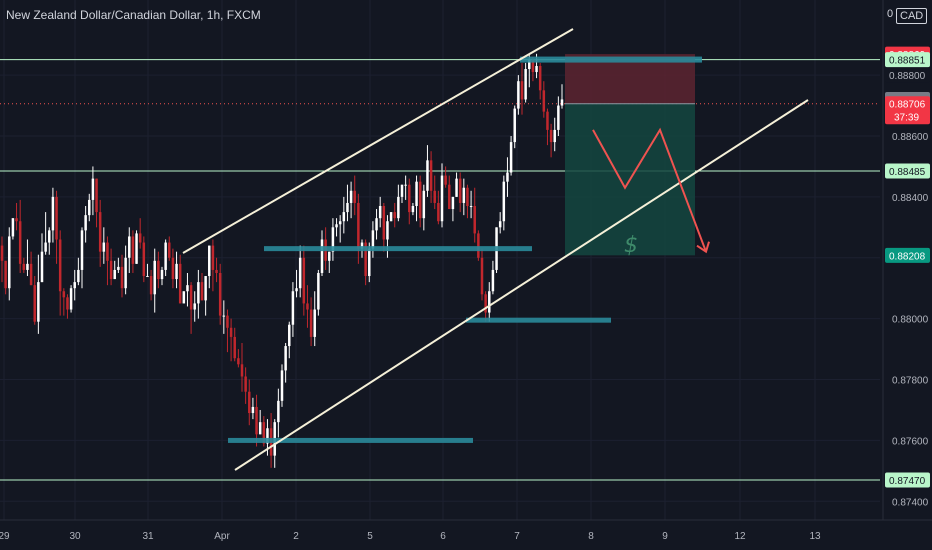  I want to click on time-tick-label: 7, so click(517, 536).